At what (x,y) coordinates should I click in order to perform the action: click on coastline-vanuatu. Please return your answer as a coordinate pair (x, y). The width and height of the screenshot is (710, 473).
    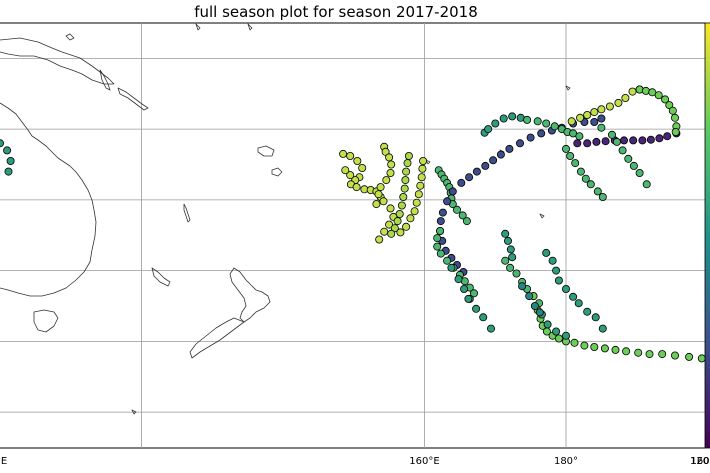
    Looking at the image, I should click on (187, 213).